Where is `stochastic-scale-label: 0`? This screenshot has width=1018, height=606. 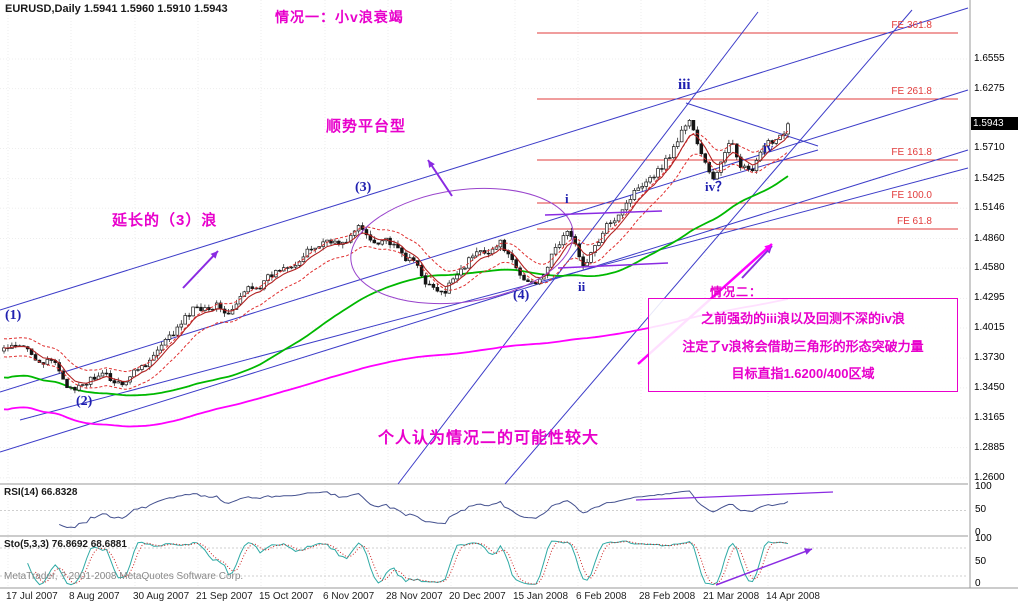 stochastic-scale-label: 0 is located at coordinates (978, 583).